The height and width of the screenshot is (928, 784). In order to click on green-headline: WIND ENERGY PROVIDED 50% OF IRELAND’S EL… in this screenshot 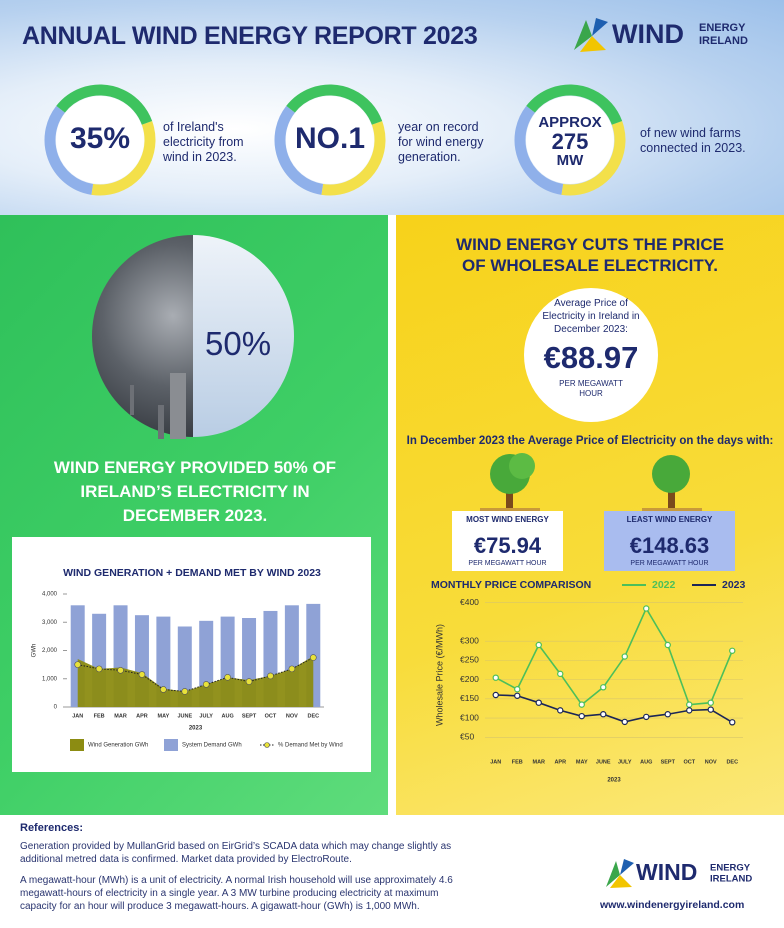, I will do `click(195, 491)`.